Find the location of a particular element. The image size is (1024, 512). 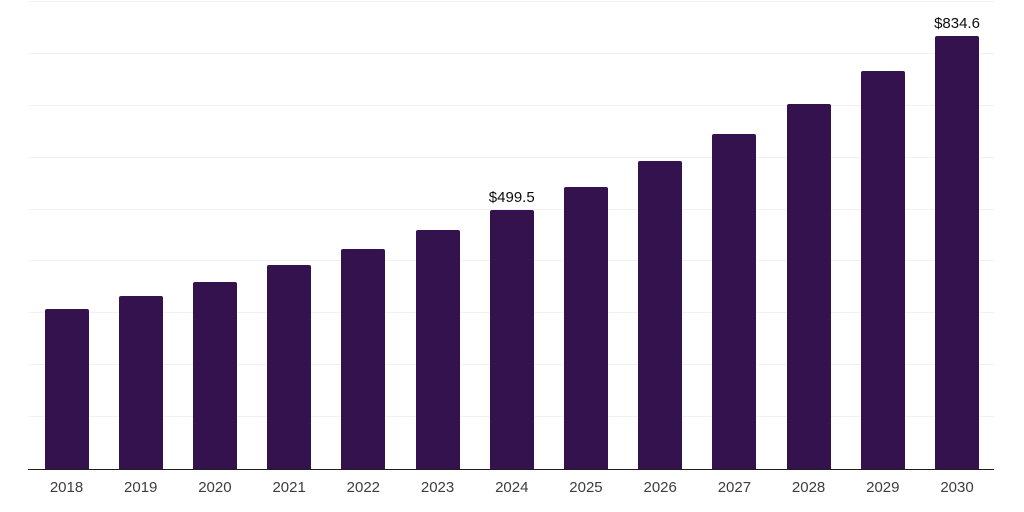

x-label-2024: 2024 is located at coordinates (512, 487).